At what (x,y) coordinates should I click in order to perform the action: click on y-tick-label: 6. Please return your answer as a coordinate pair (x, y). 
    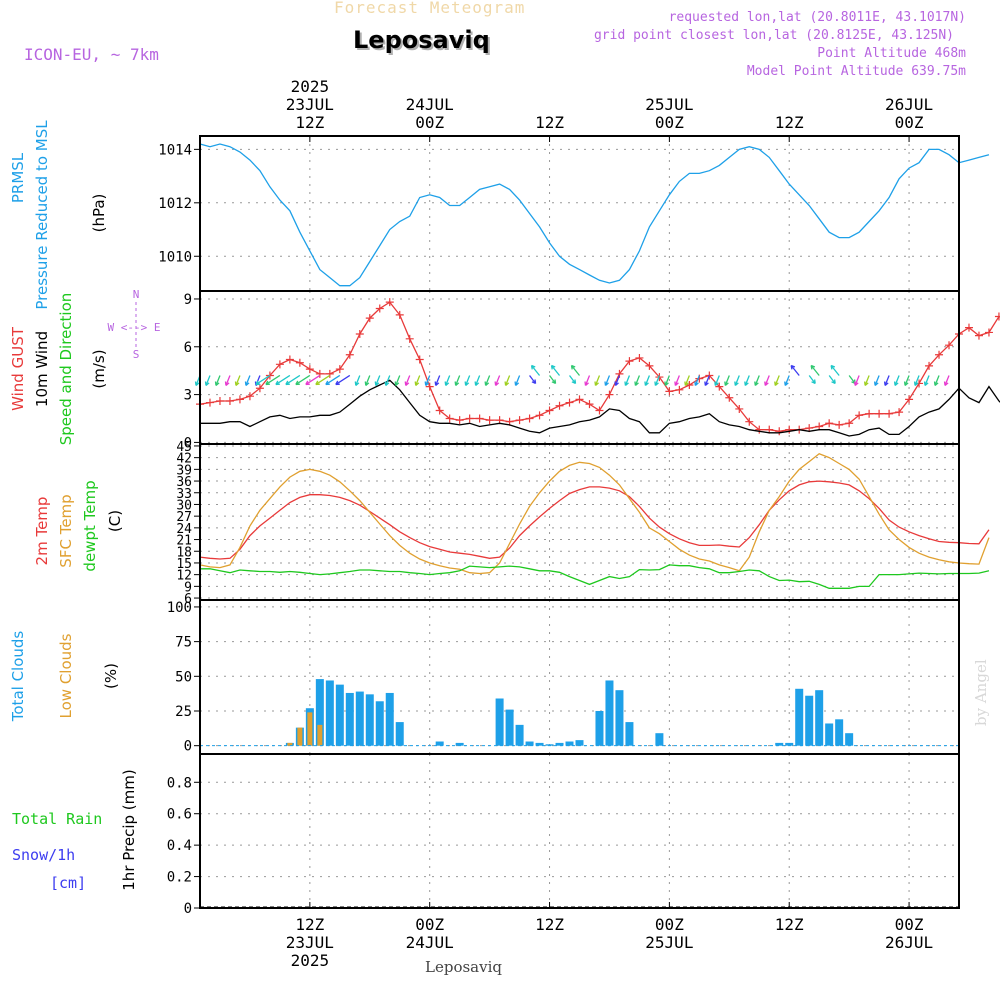
    Looking at the image, I should click on (188, 599).